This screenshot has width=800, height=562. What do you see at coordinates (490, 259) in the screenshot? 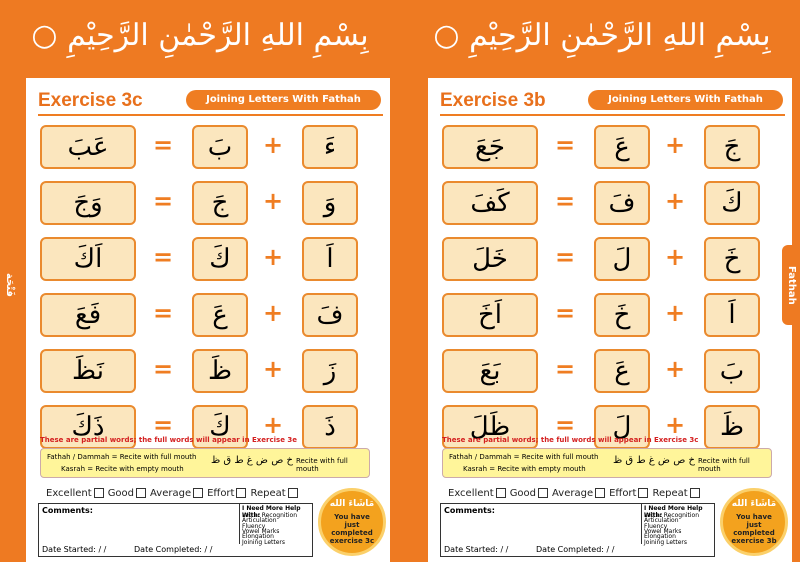
I see `word-box: خَلَ` at bounding box center [490, 259].